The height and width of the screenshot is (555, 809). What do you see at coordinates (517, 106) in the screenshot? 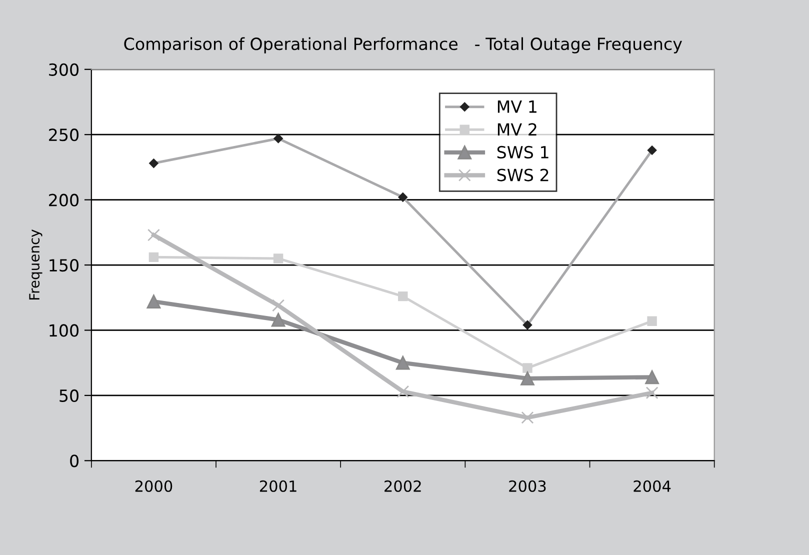
I see `legend-label: MV 1` at bounding box center [517, 106].